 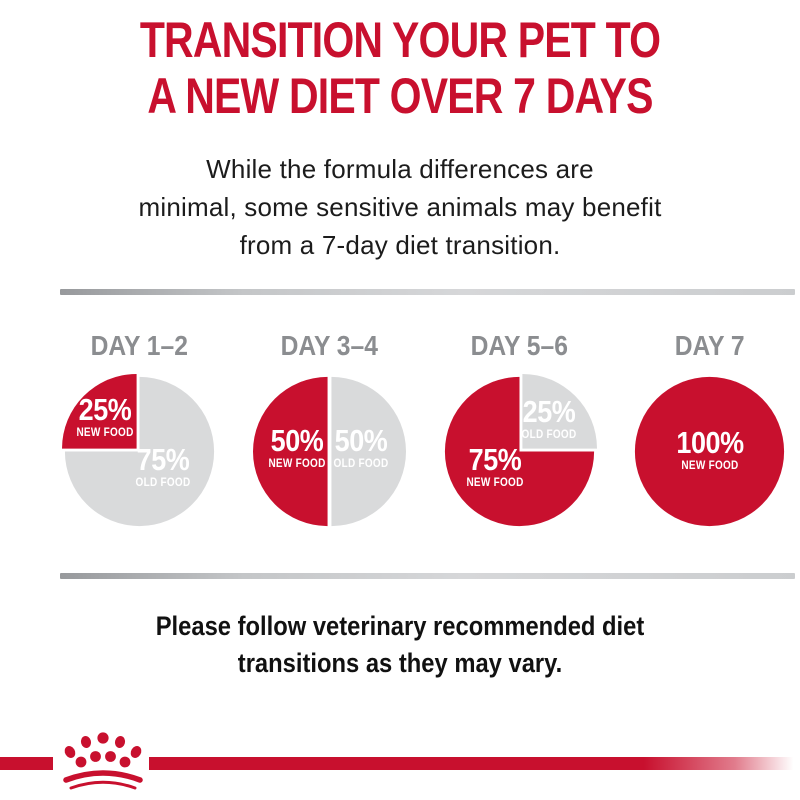 I want to click on pie-chart-day-5-6: 75% NEW FOOD 25% OLD FOOD, so click(x=519, y=451).